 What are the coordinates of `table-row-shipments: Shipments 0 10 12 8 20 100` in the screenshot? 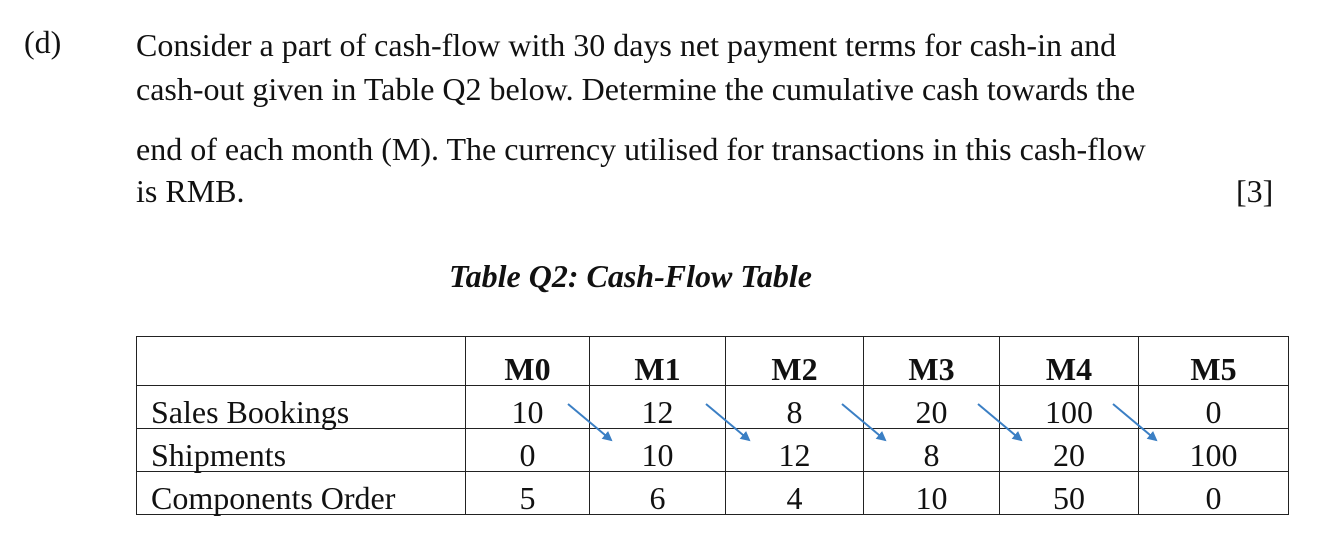 It's located at (712, 450).